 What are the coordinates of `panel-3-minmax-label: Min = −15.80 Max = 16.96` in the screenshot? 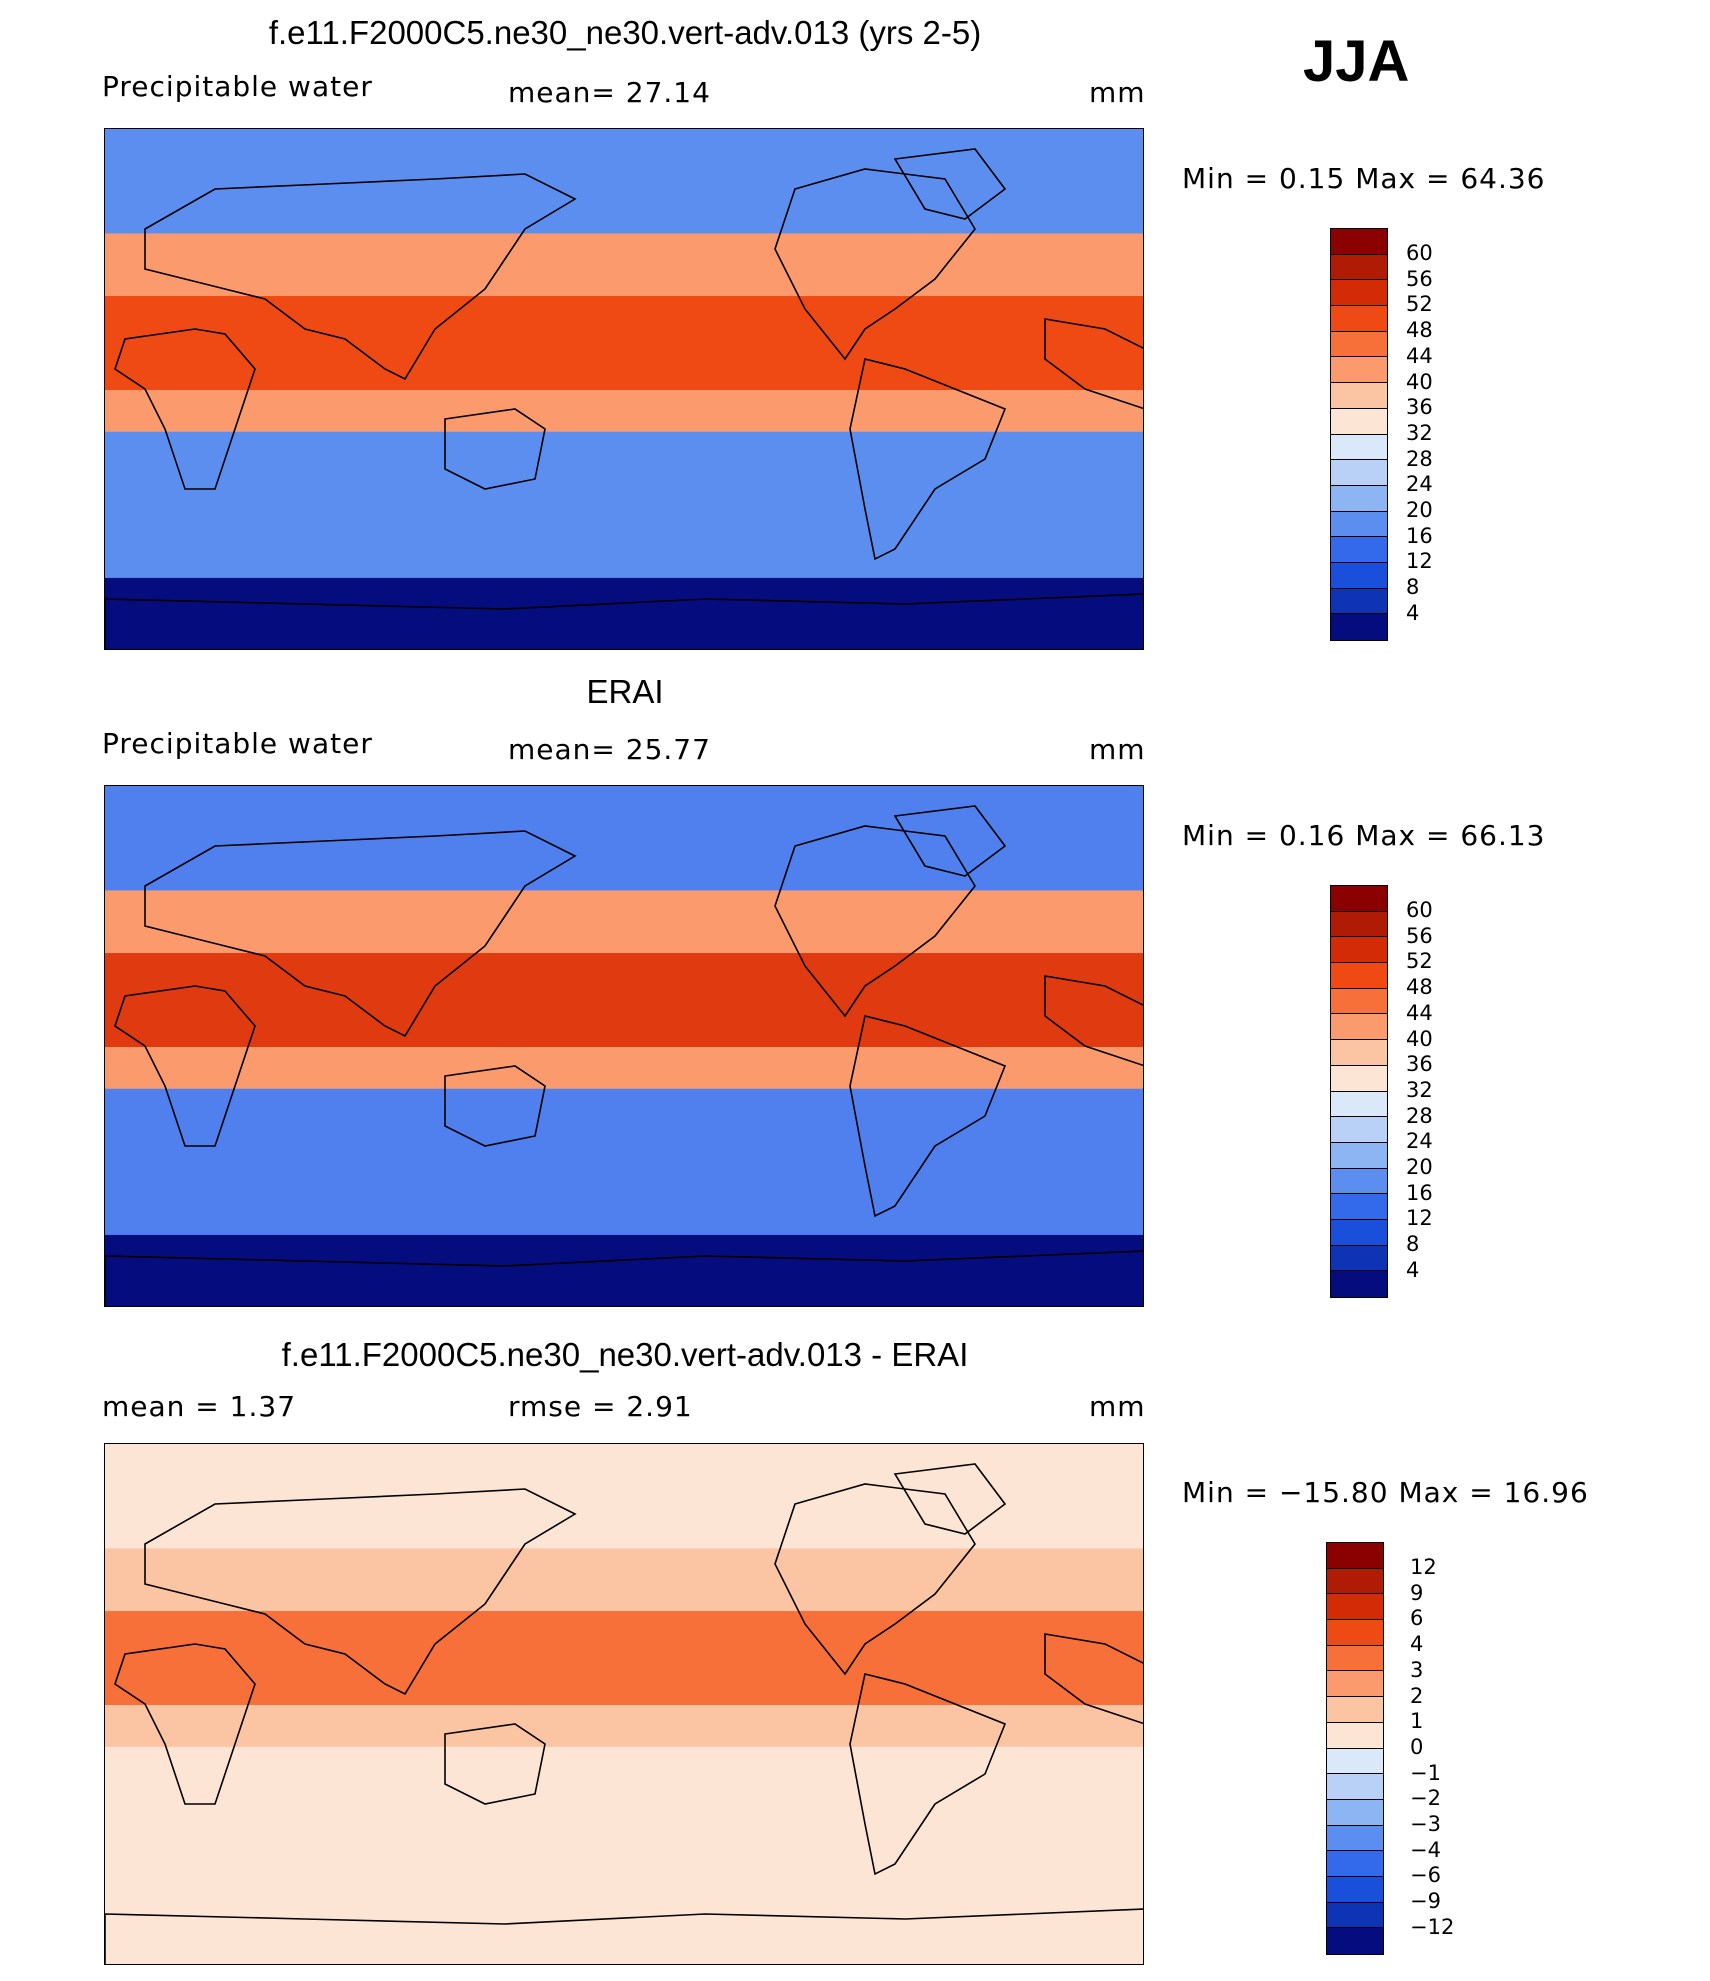 It's located at (1385, 1492).